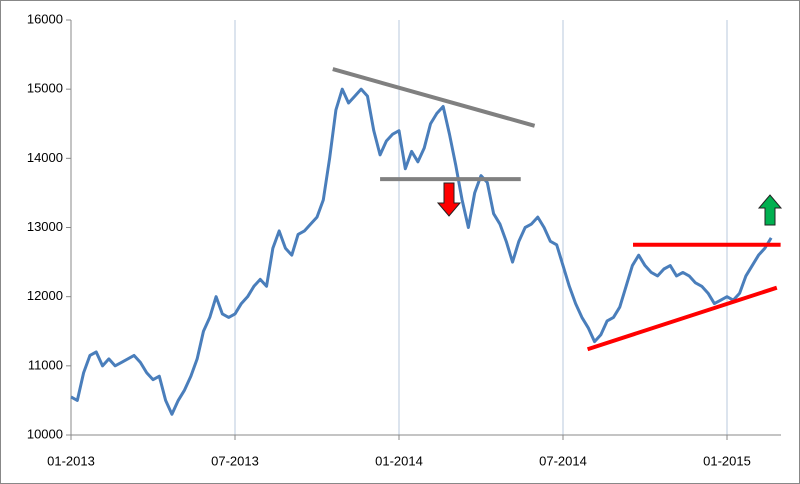 Image resolution: width=800 pixels, height=484 pixels. Describe the element at coordinates (563, 460) in the screenshot. I see `x-tick-label: 07-2014` at that location.